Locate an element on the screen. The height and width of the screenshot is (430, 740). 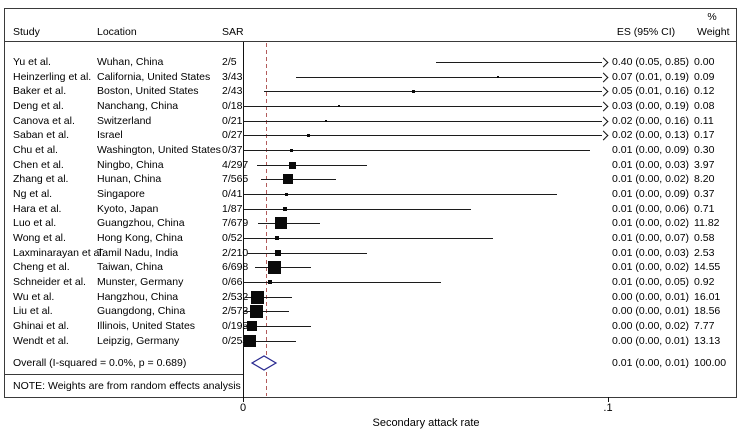
study-name: Wendt et al. is located at coordinates (41, 341).